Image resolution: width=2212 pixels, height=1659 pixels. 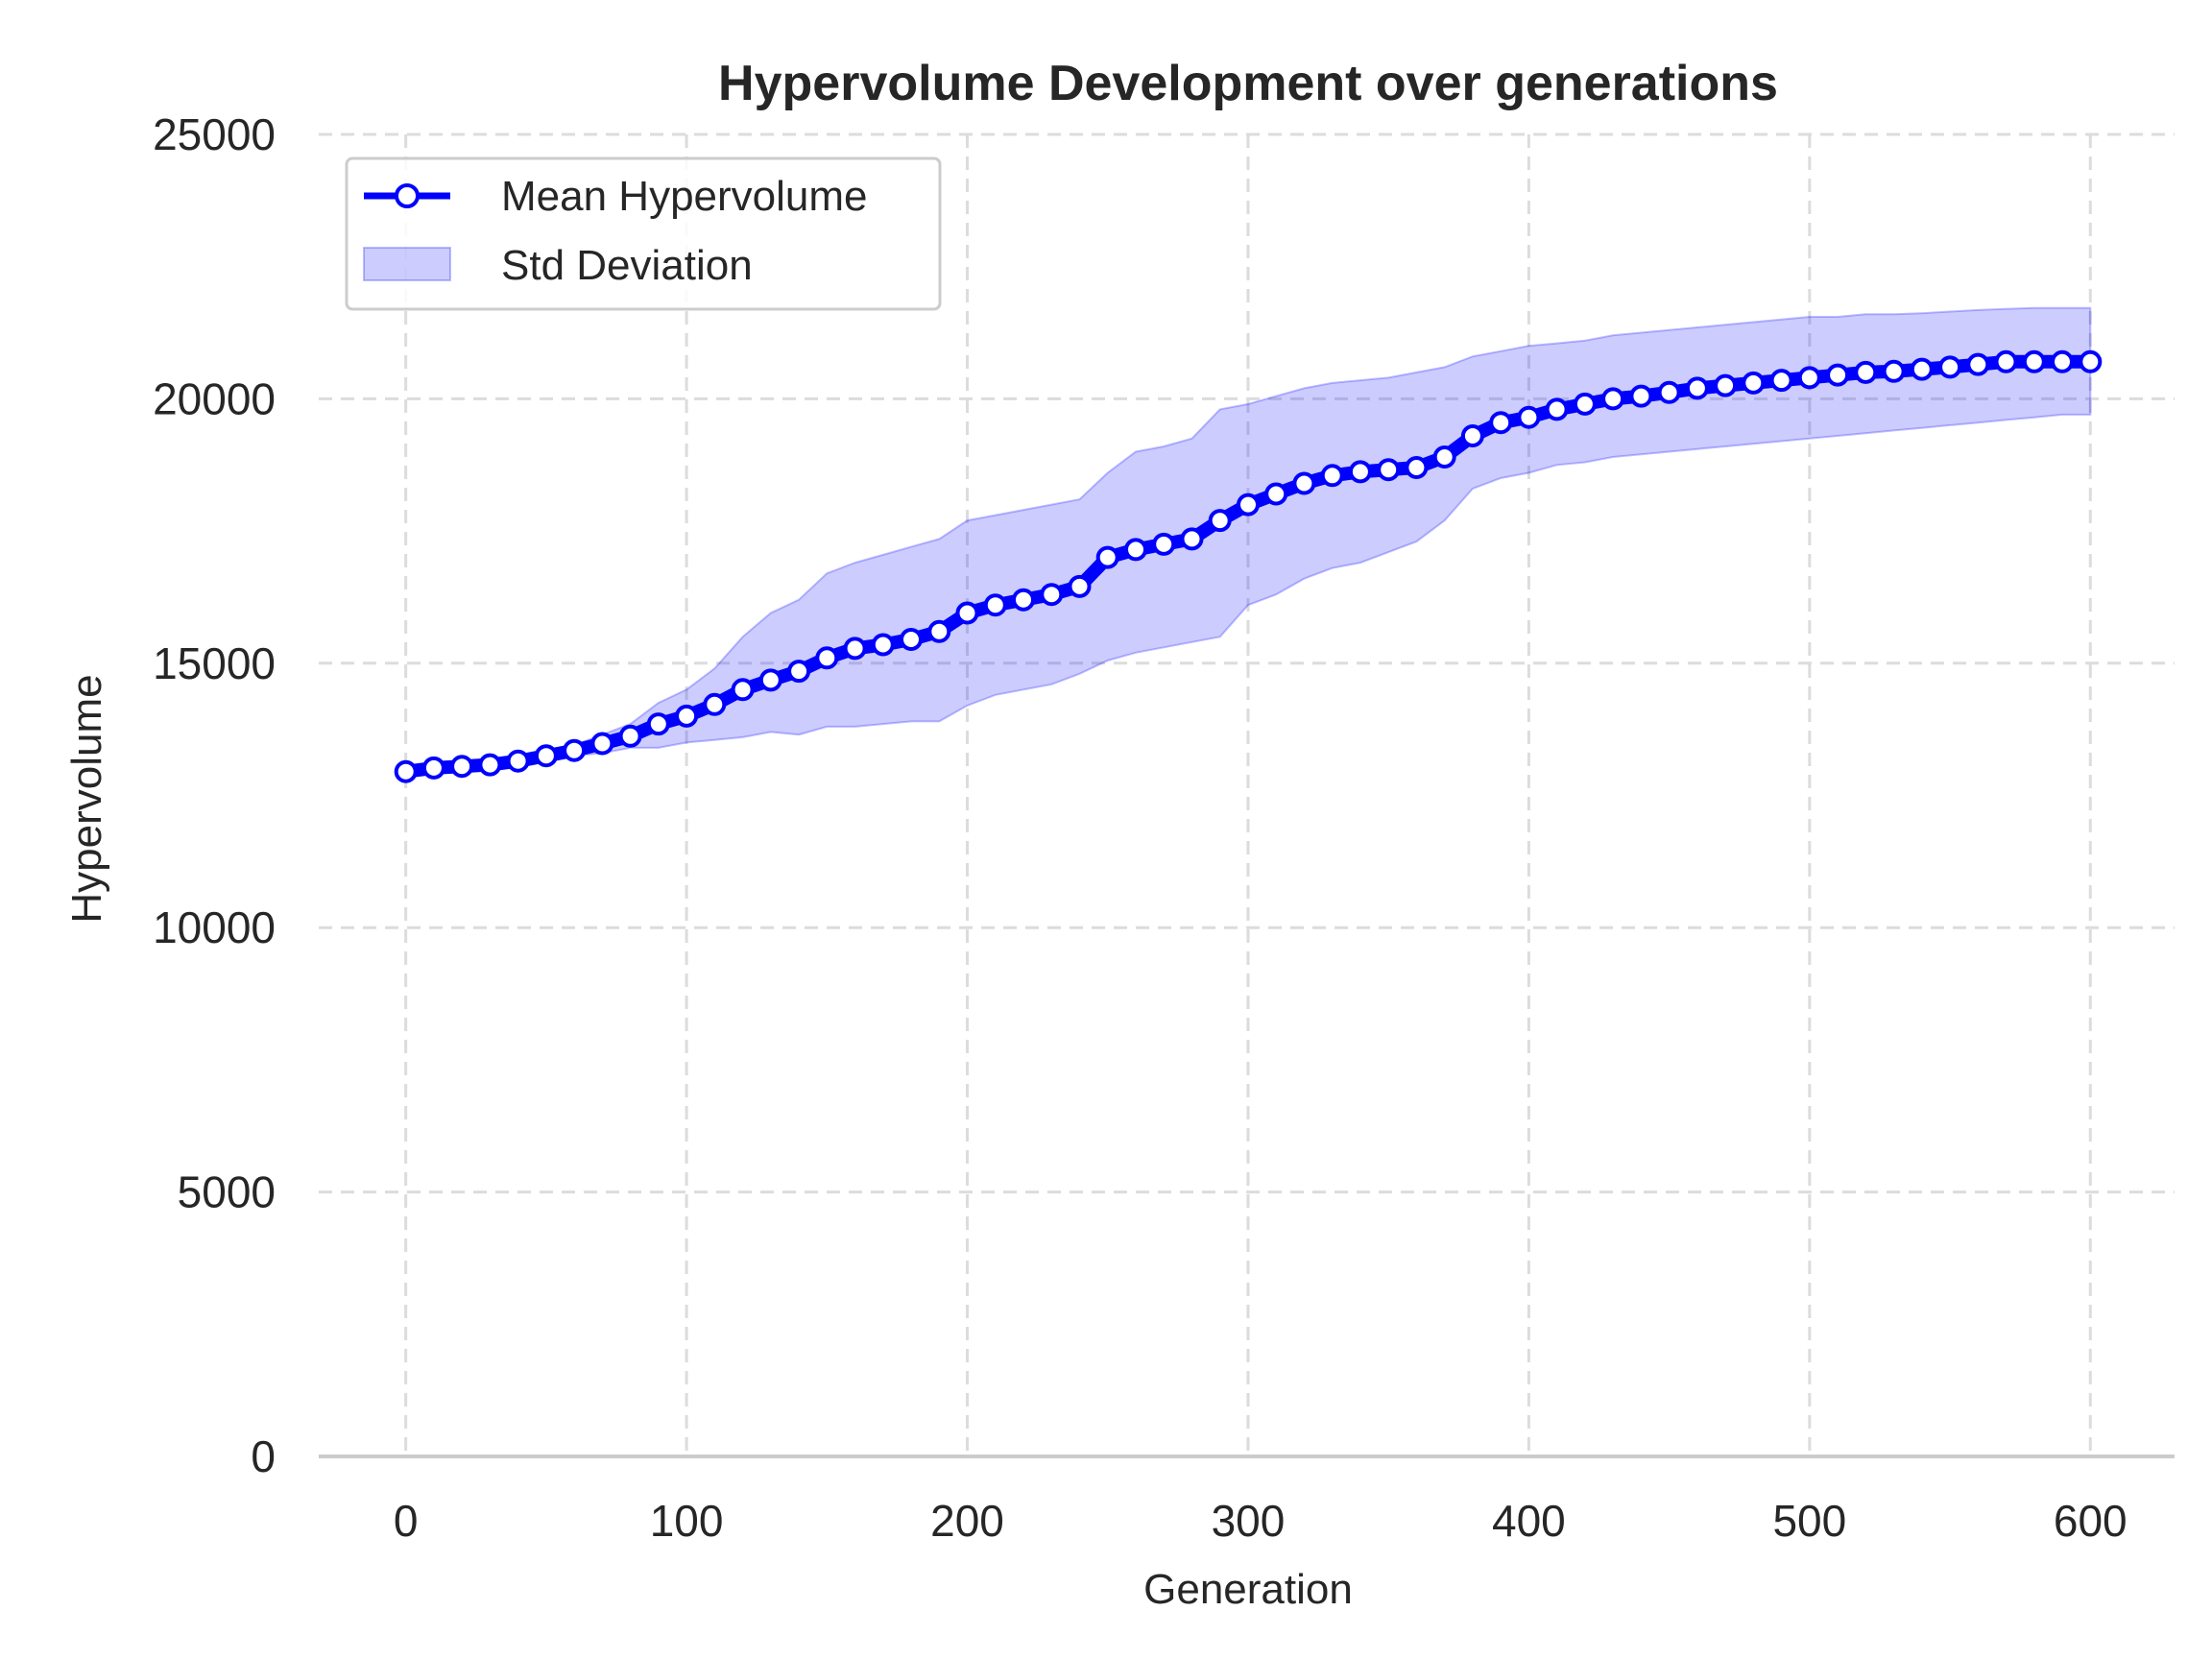 I want to click on legend-mean-label: Mean Hypervolume, so click(x=684, y=196).